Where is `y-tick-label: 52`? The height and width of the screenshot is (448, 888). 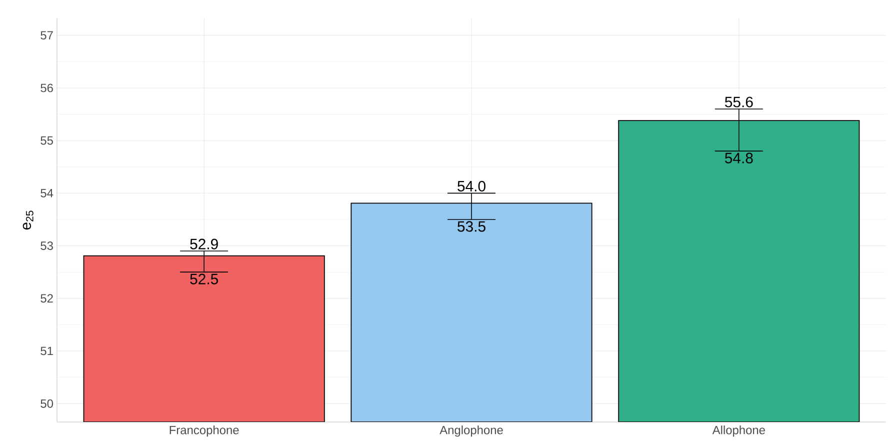
y-tick-label: 52 is located at coordinates (46, 298).